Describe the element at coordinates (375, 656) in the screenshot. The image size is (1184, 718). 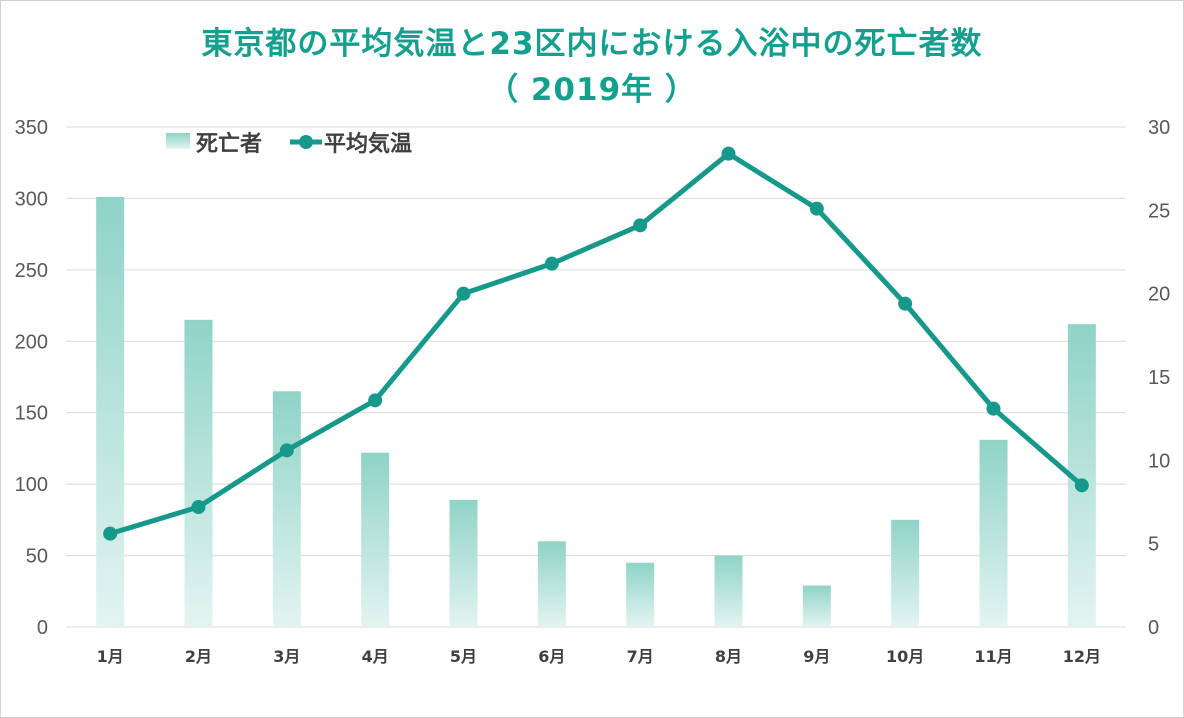
I see `x-axis-tick-label: 4月` at that location.